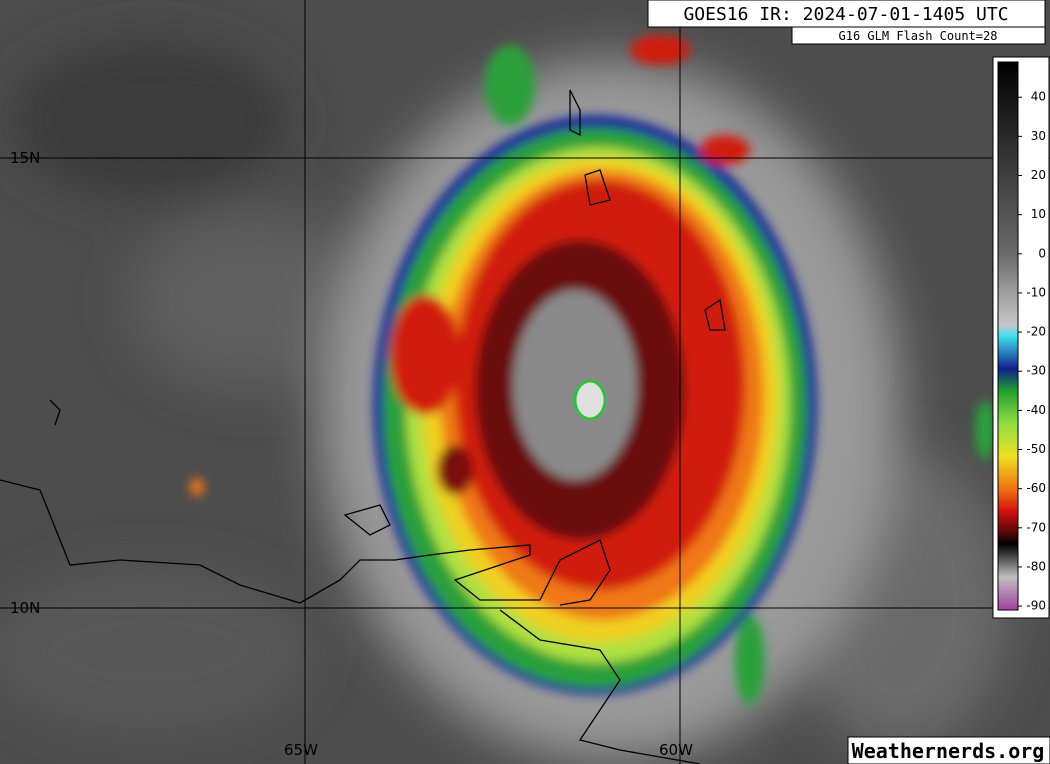 This screenshot has width=1050, height=764. I want to click on colorbar-tick-label: -50, so click(1036, 449).